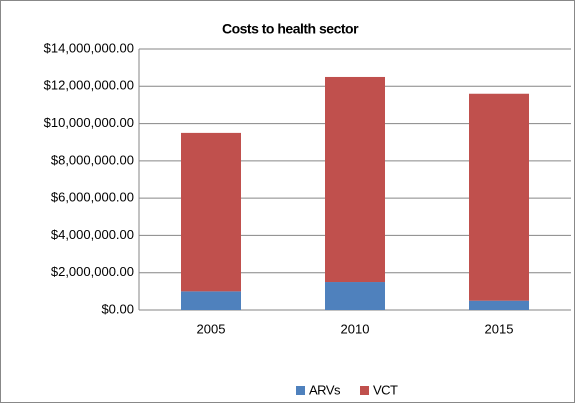  What do you see at coordinates (92, 159) in the screenshot?
I see `y-tick-label: $8,000,000.00` at bounding box center [92, 159].